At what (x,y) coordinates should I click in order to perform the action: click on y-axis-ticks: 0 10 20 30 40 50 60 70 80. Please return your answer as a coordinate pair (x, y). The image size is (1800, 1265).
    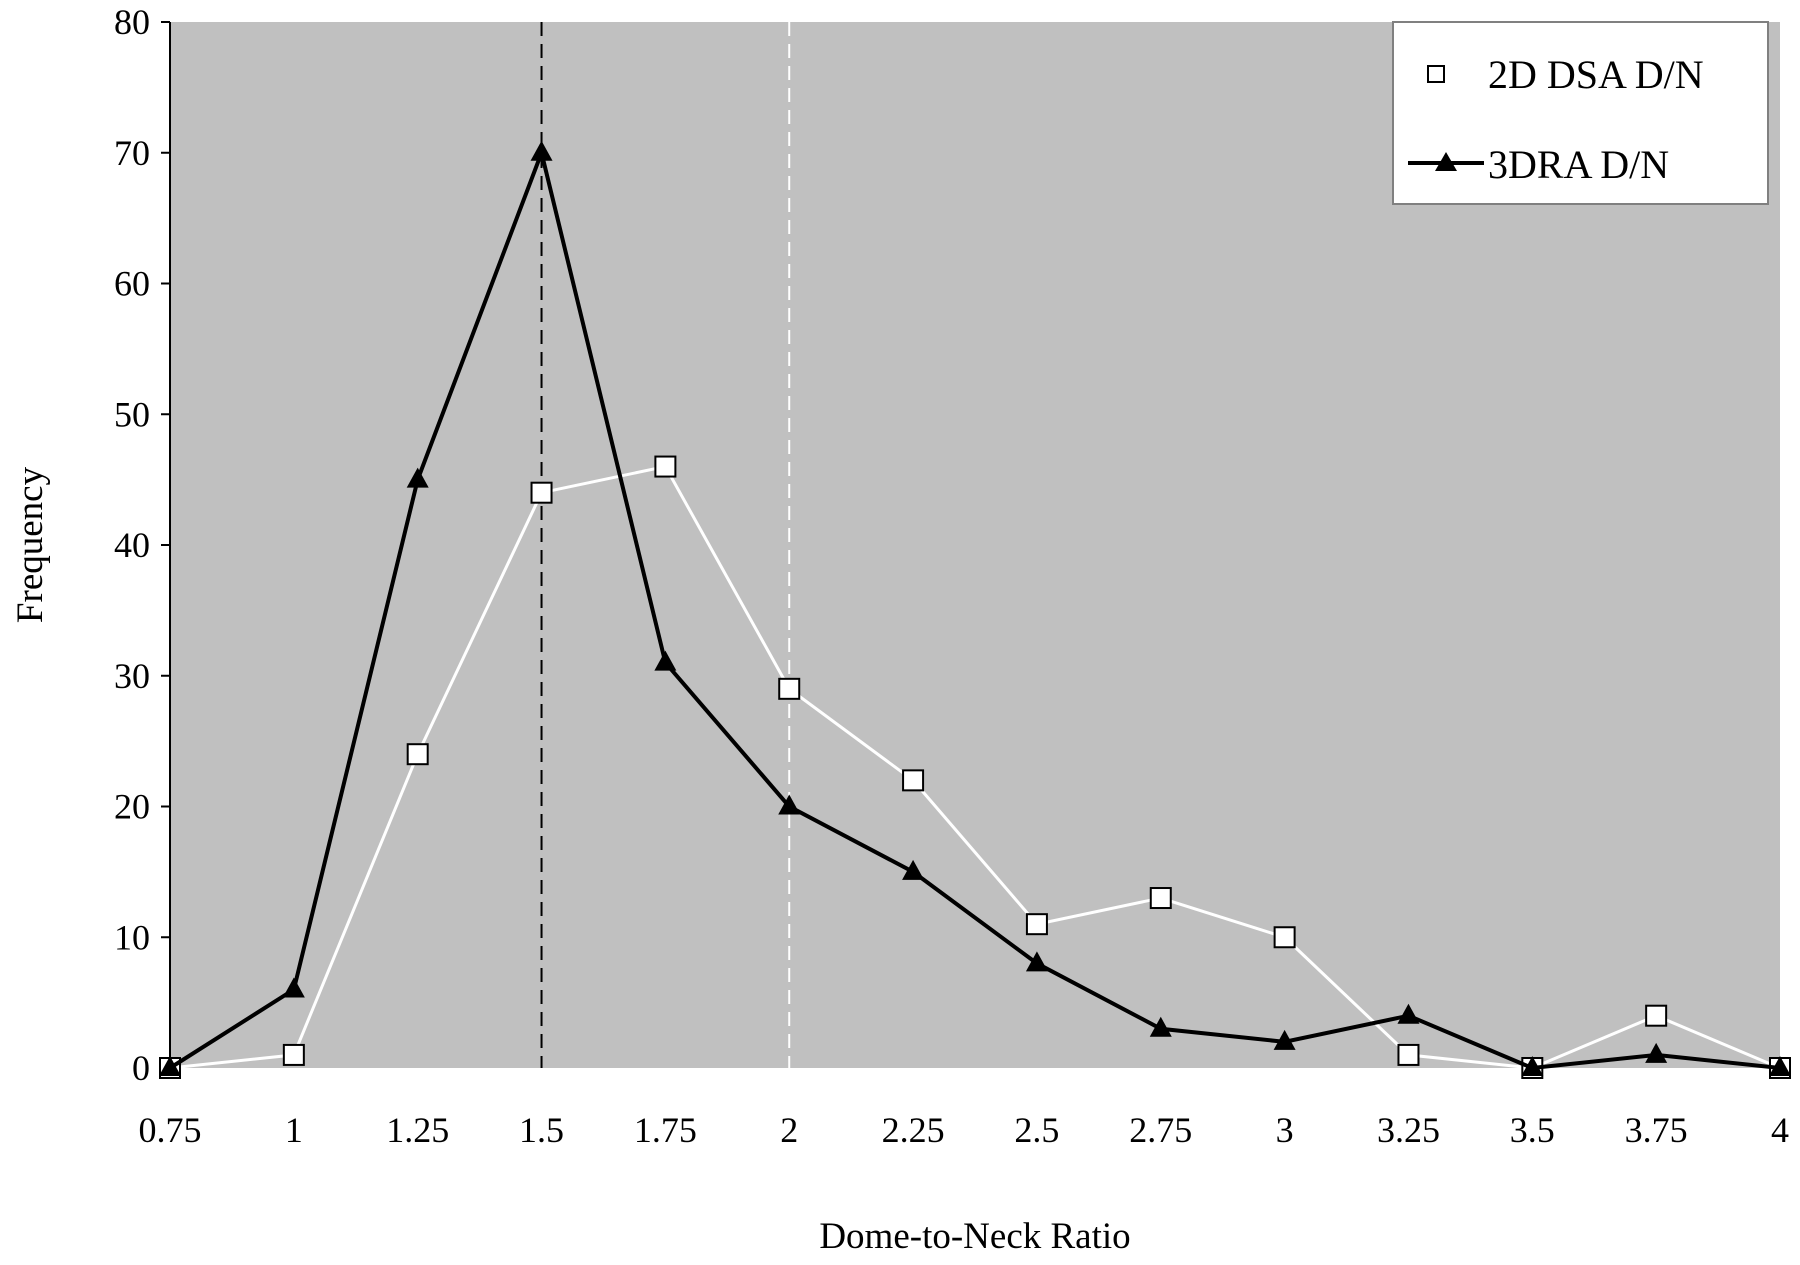
    Looking at the image, I should click on (142, 545).